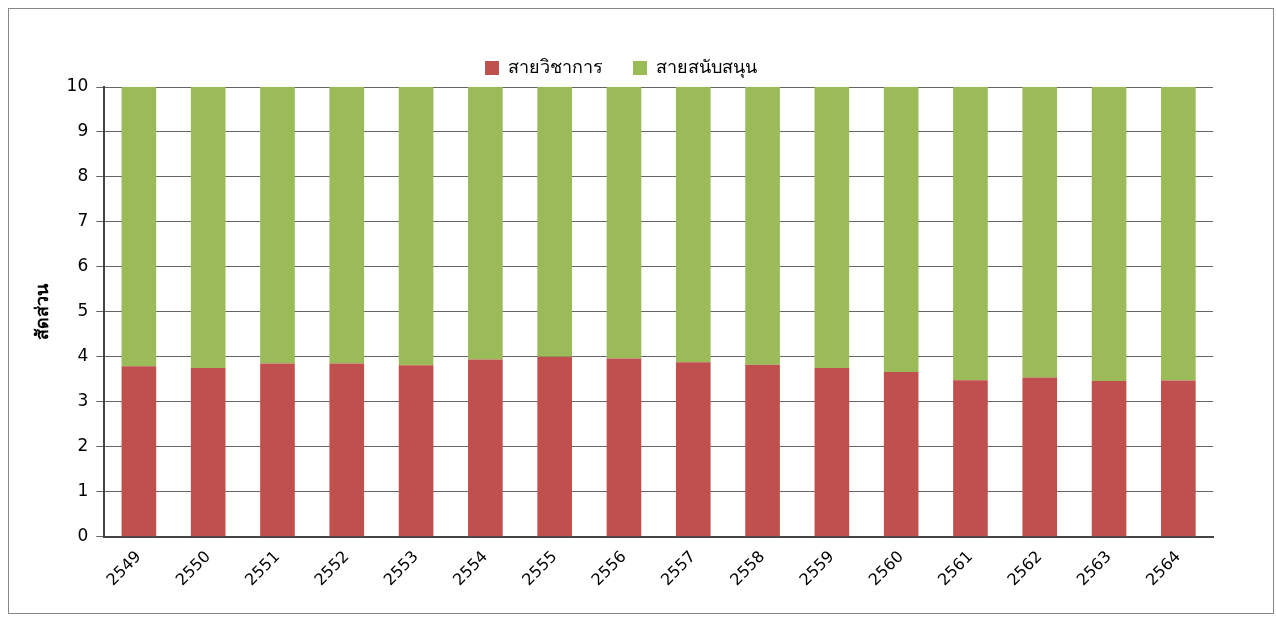  I want to click on y-tick-label: 2, so click(83, 445).